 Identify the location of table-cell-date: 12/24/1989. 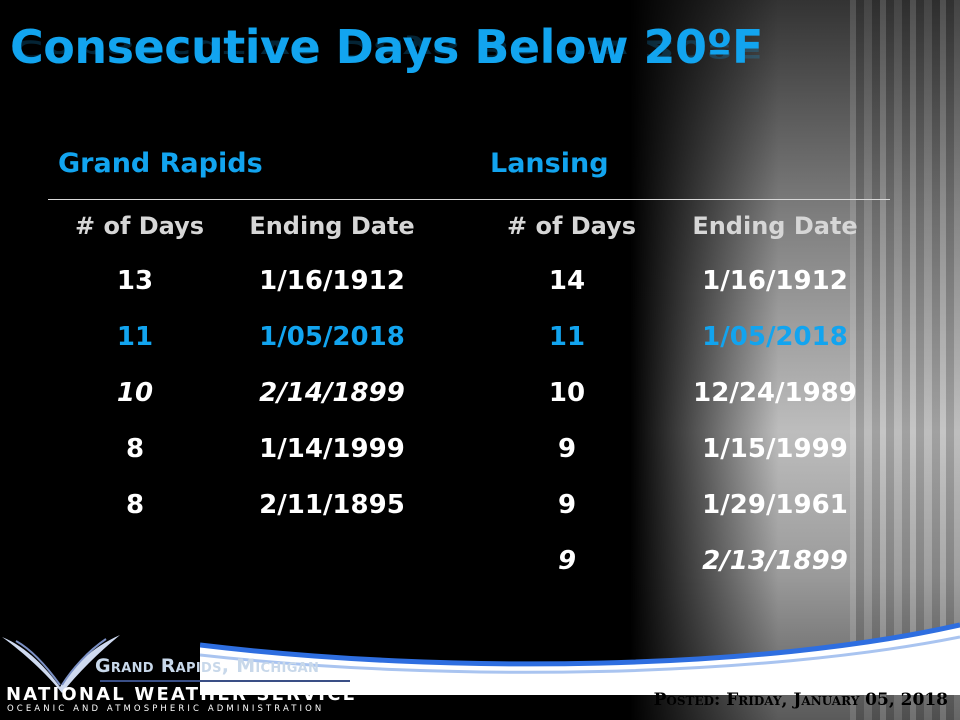
(775, 393).